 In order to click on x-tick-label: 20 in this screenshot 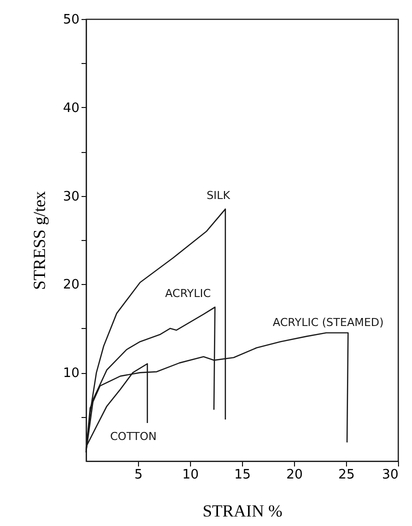, I will do `click(294, 475)`.